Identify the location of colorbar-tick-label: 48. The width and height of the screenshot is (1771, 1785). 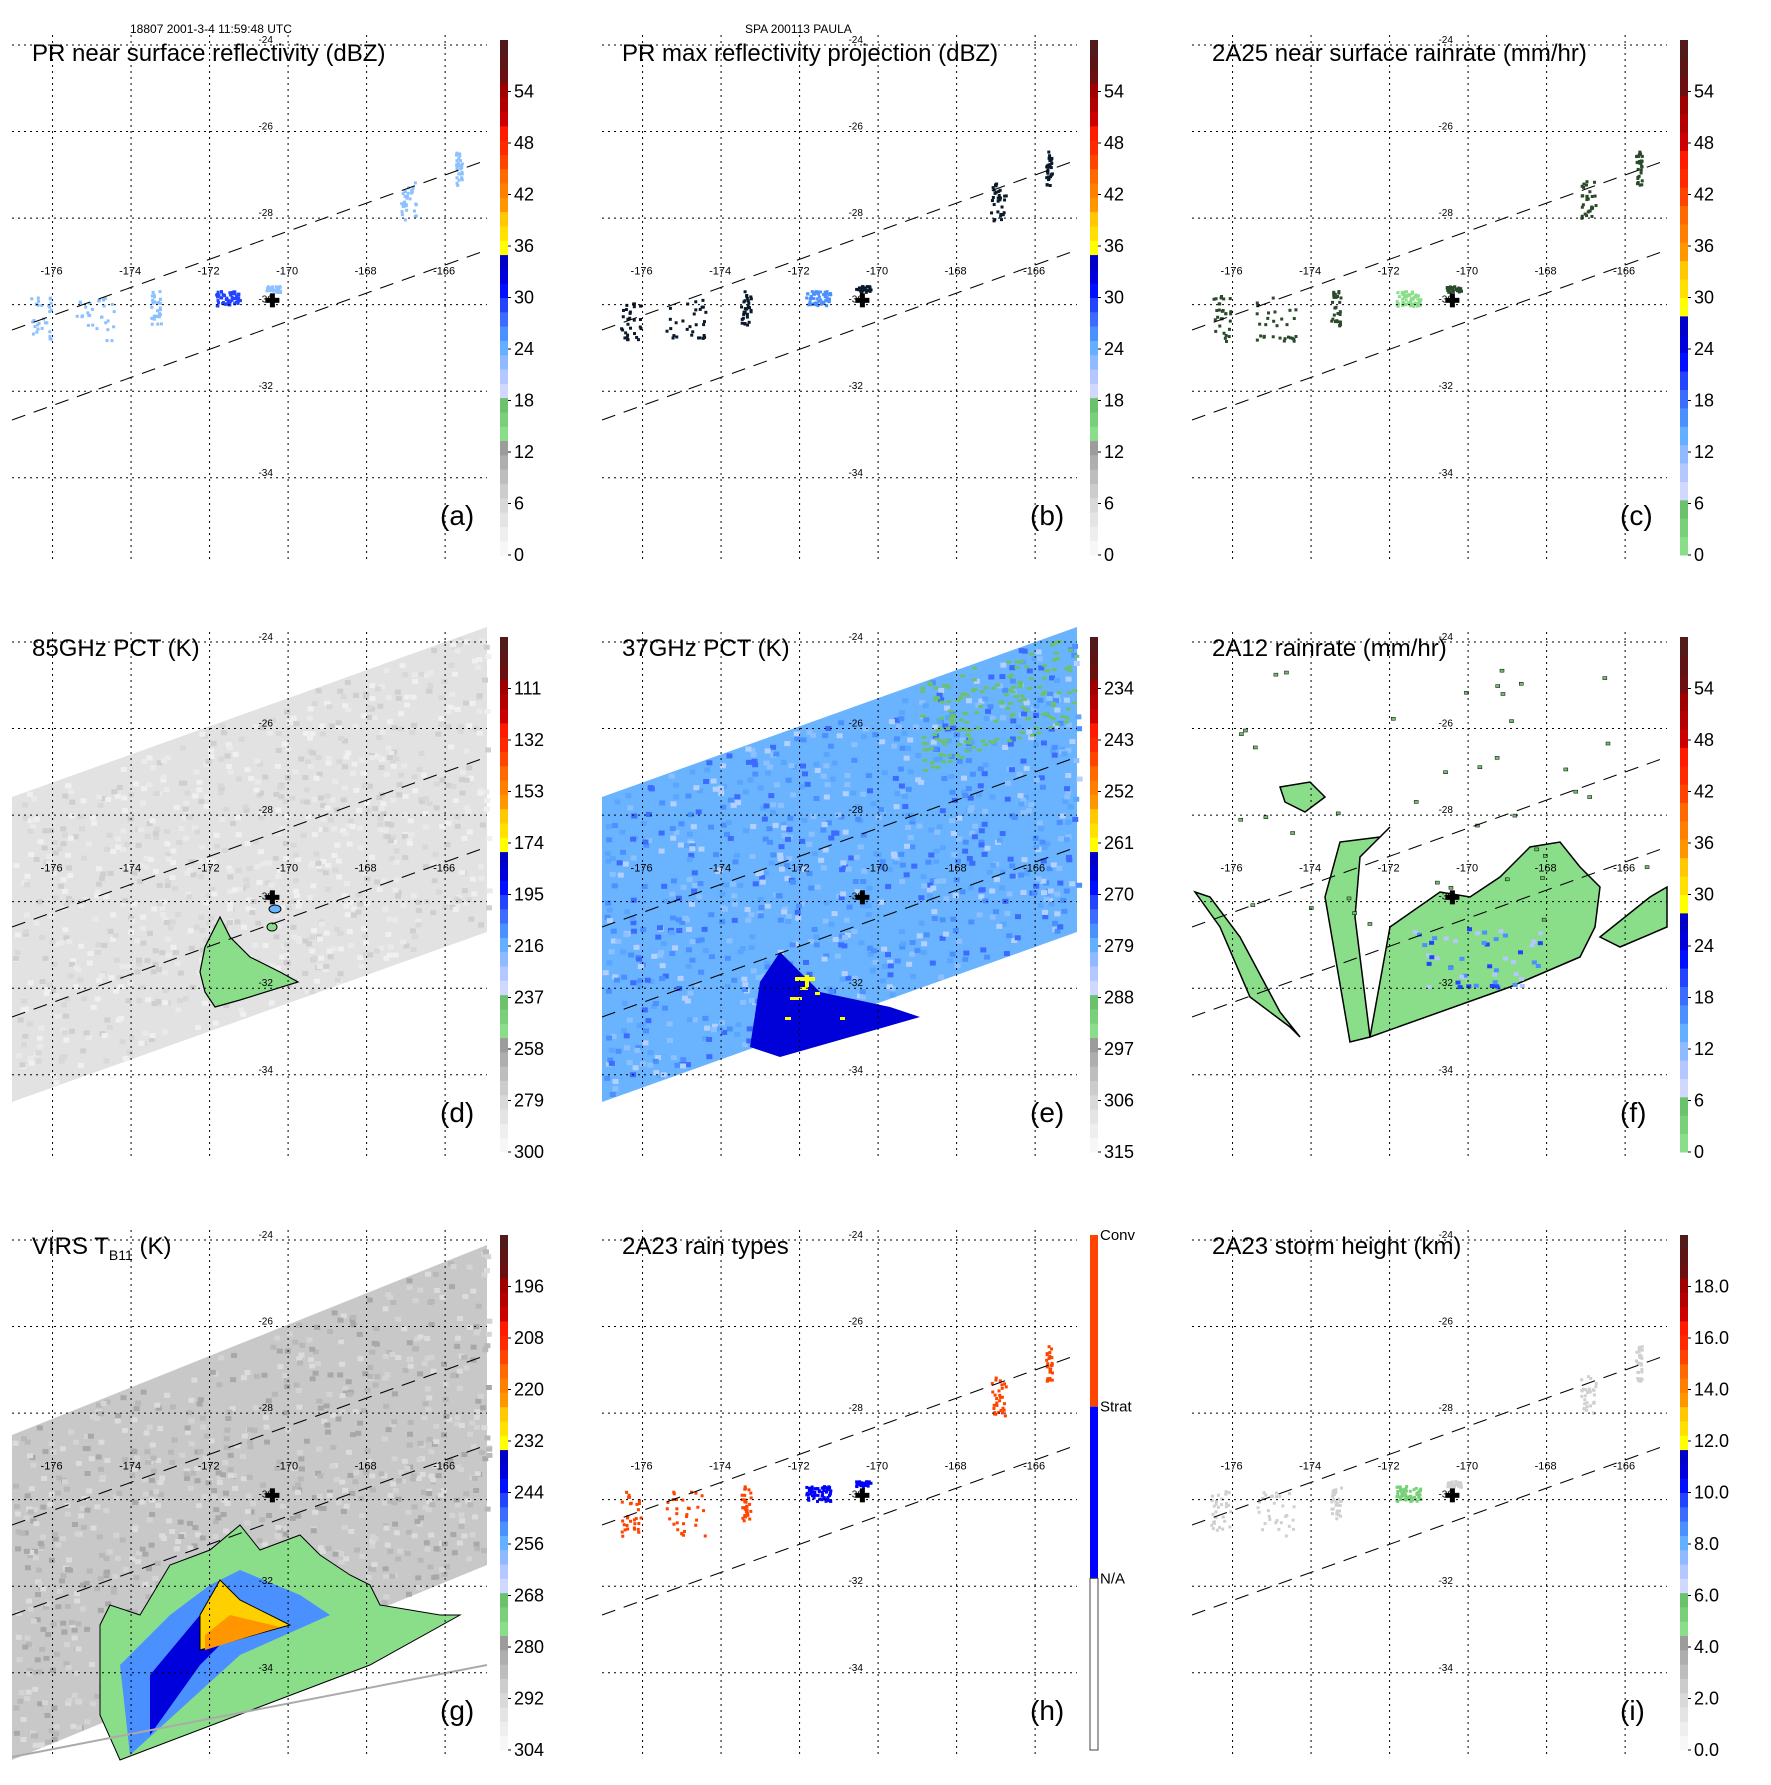
(1114, 143).